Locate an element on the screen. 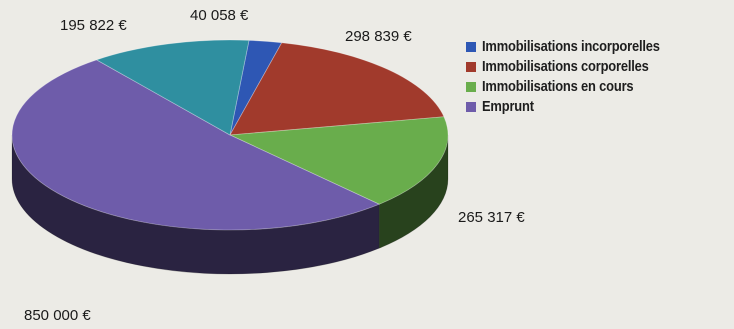 This screenshot has width=734, height=329. legend-item-corporelles: Immobilisations corporelles is located at coordinates (577, 66).